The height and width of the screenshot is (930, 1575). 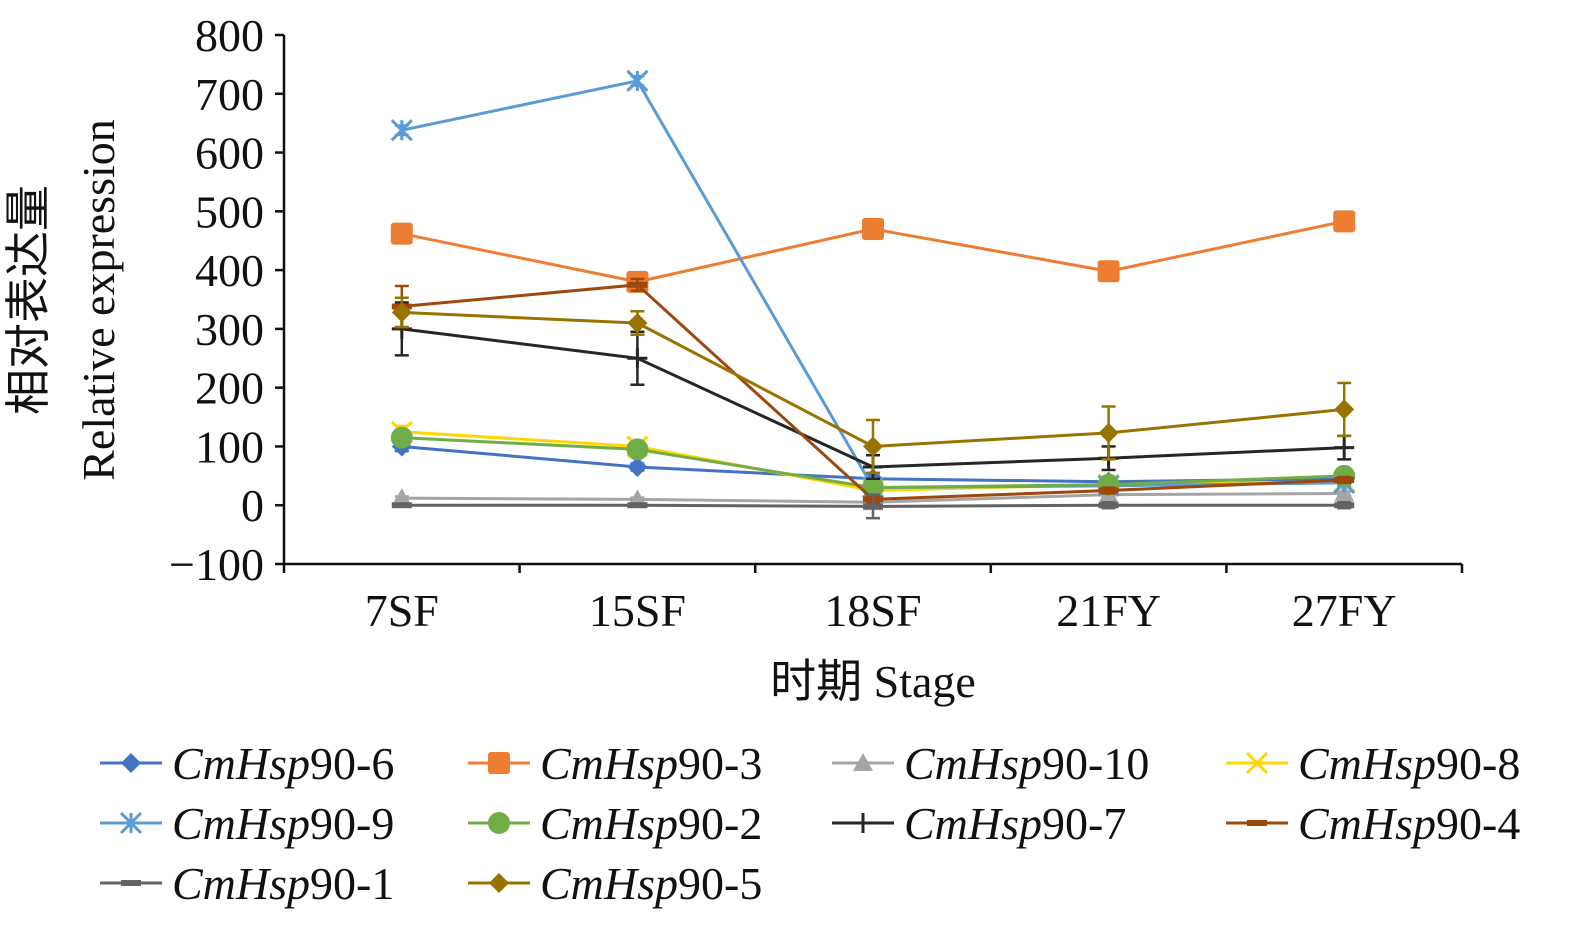 I want to click on legend-item-90-10: CmHsp90-10, so click(x=990, y=763).